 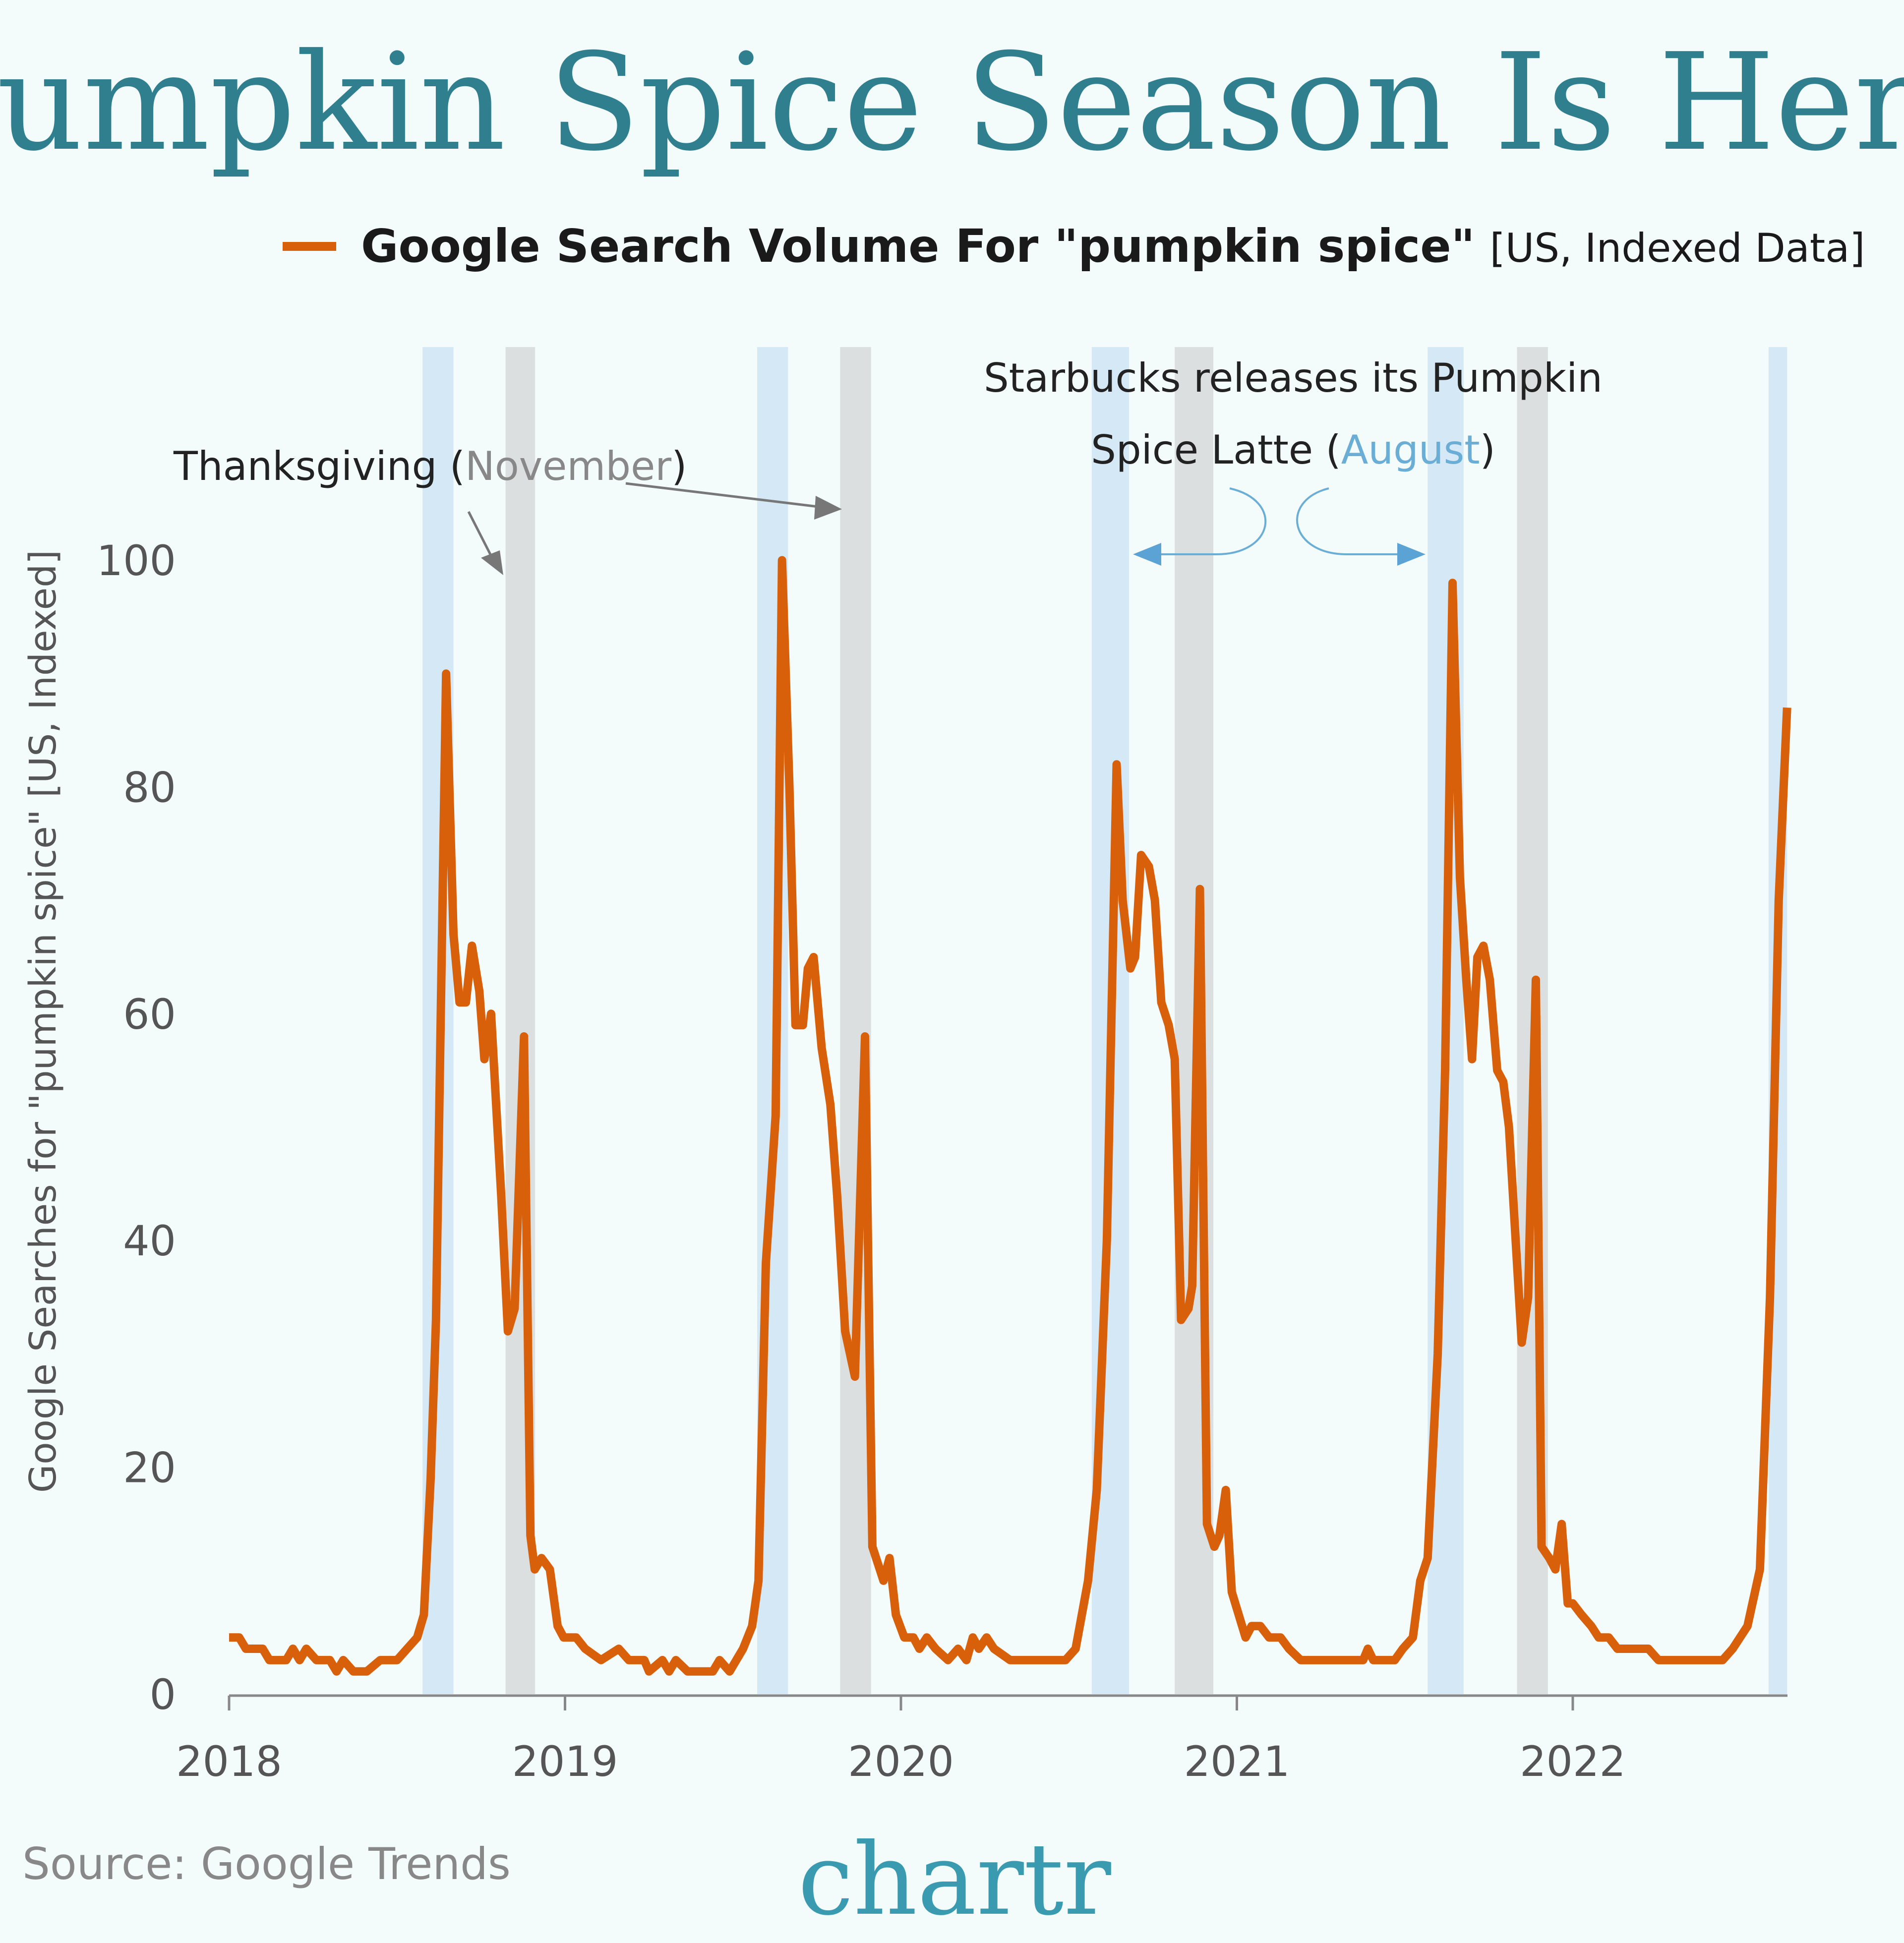 I want to click on y-tick-label: 80, so click(x=149, y=787).